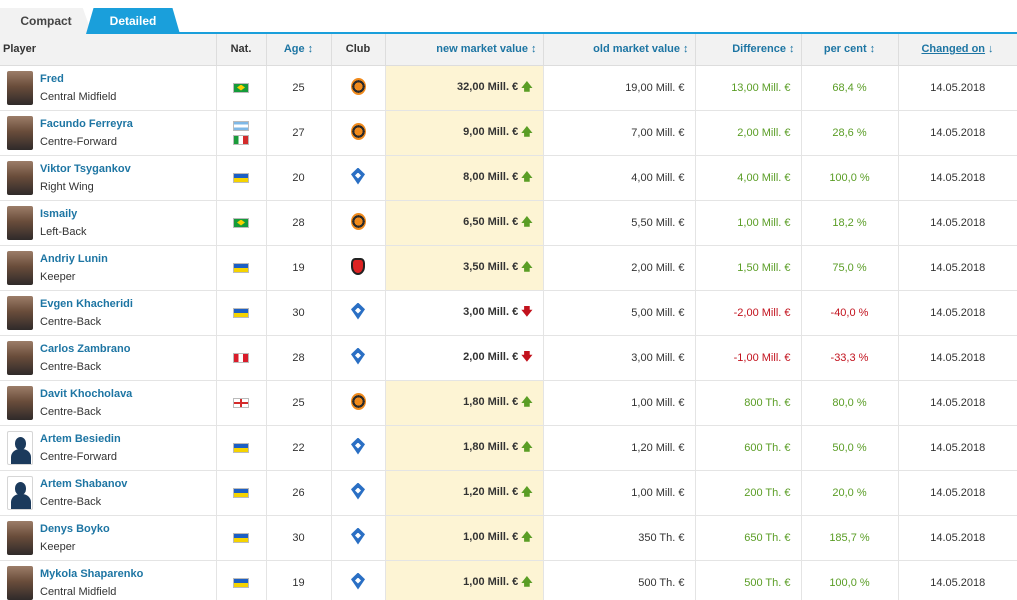  What do you see at coordinates (748, 580) in the screenshot?
I see `difference-cell: 500 Th. €` at bounding box center [748, 580].